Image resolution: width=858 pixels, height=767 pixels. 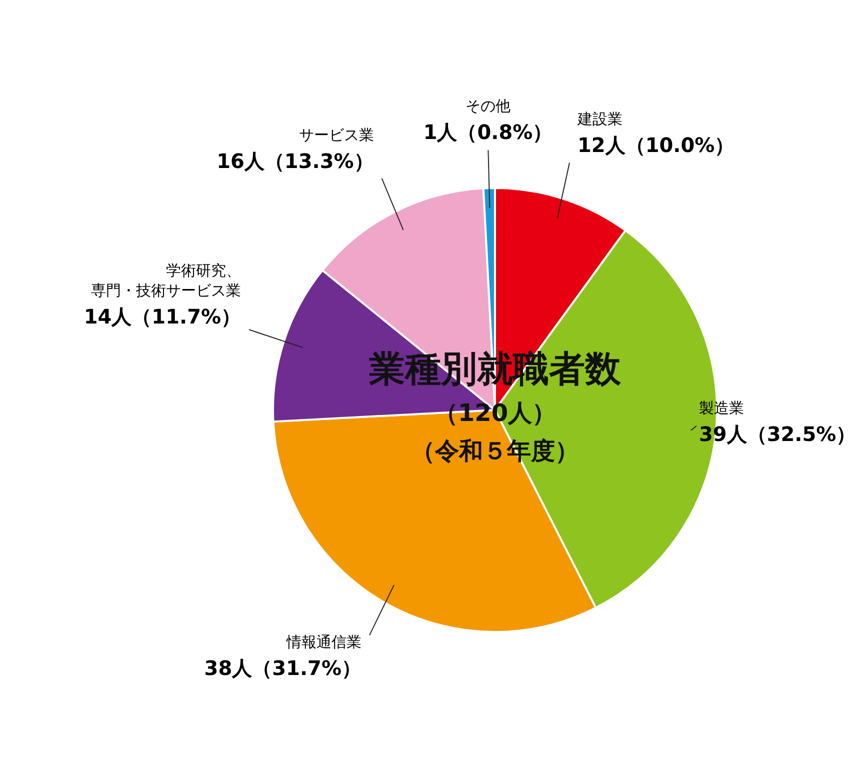 What do you see at coordinates (283, 668) in the screenshot?
I see `data-label: 38人（31.7%）` at bounding box center [283, 668].